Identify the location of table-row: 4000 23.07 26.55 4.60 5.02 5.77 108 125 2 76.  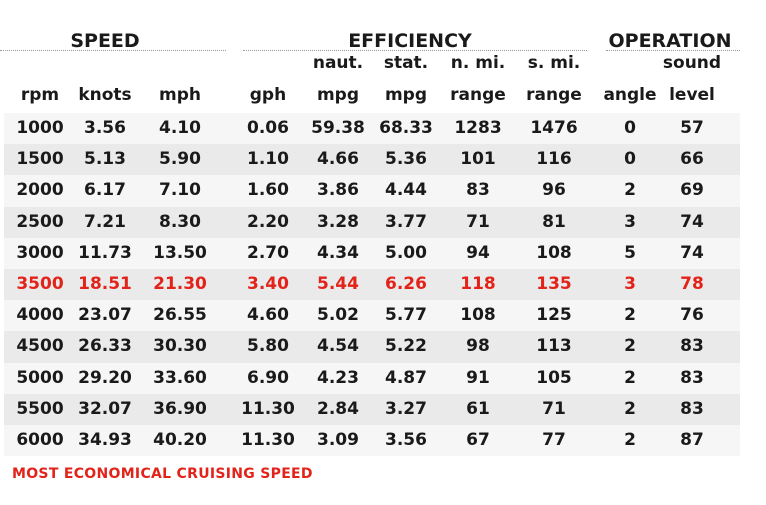
(372, 316).